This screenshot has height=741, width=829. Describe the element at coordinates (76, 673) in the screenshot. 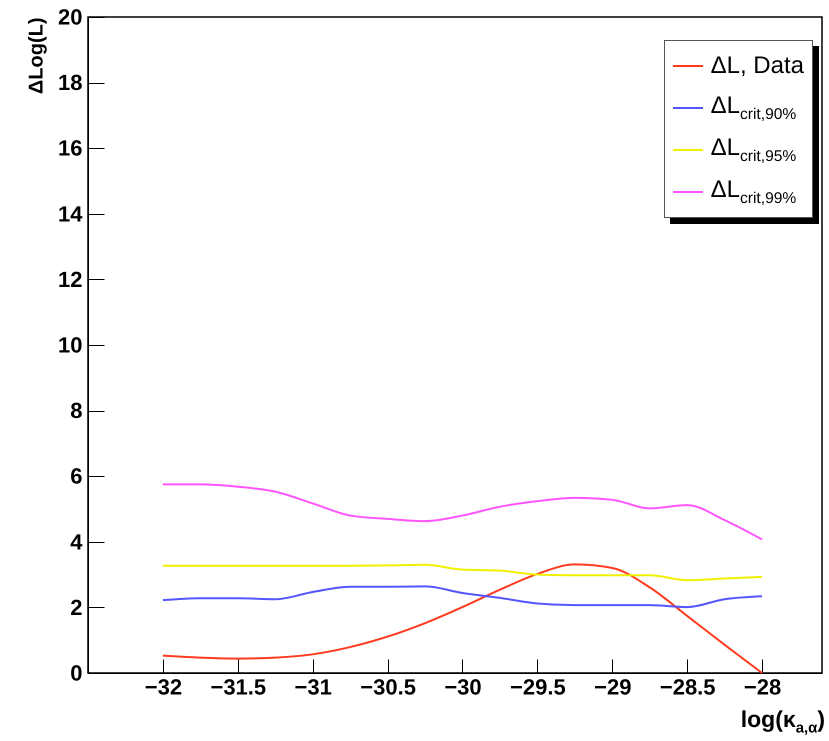

I see `y-tick-label: 0` at that location.